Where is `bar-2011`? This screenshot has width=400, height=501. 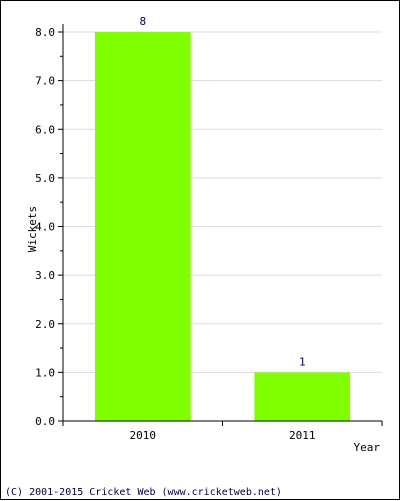
bar-2011 is located at coordinates (302, 396).